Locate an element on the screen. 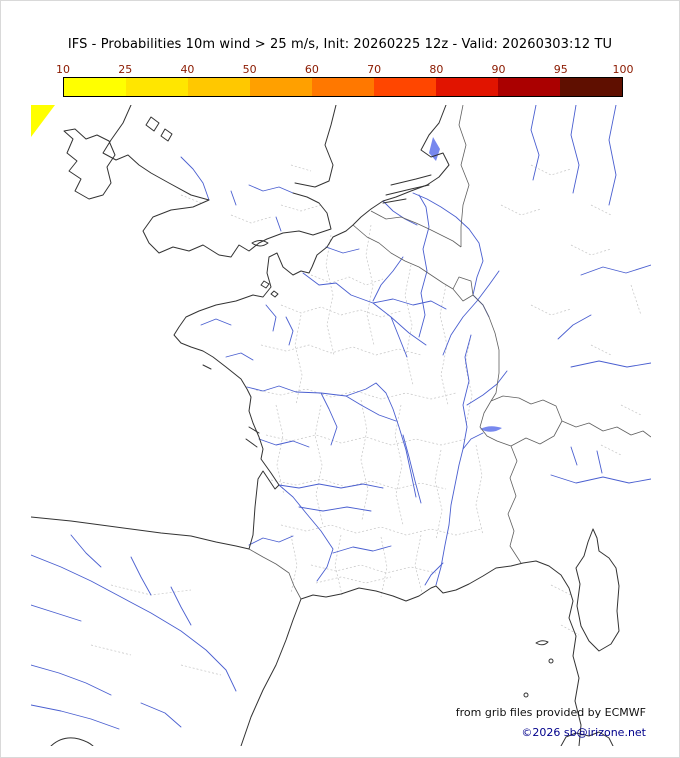  colorbar-tick-label: 95 is located at coordinates (560, 69).